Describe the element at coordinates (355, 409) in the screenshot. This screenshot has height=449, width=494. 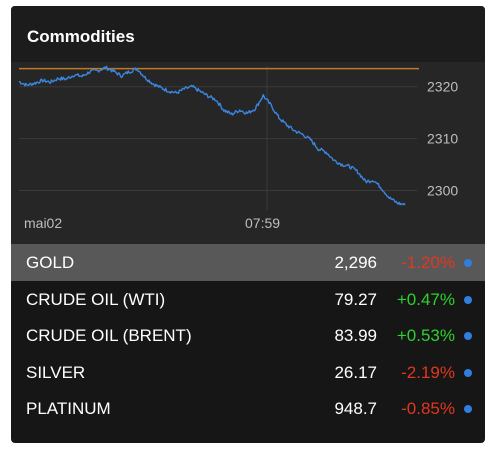
I see `commodity-price: 948.7` at that location.